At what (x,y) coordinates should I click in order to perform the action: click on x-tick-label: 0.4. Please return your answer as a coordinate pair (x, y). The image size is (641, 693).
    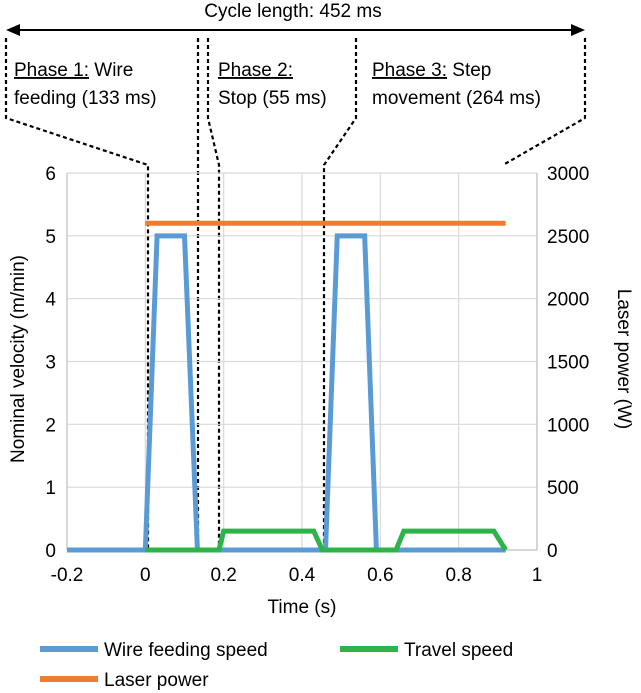
    Looking at the image, I should click on (302, 575).